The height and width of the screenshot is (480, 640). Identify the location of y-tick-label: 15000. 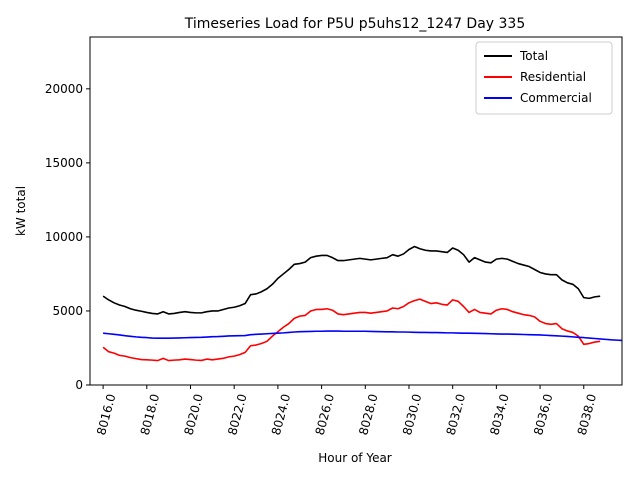
(64, 163).